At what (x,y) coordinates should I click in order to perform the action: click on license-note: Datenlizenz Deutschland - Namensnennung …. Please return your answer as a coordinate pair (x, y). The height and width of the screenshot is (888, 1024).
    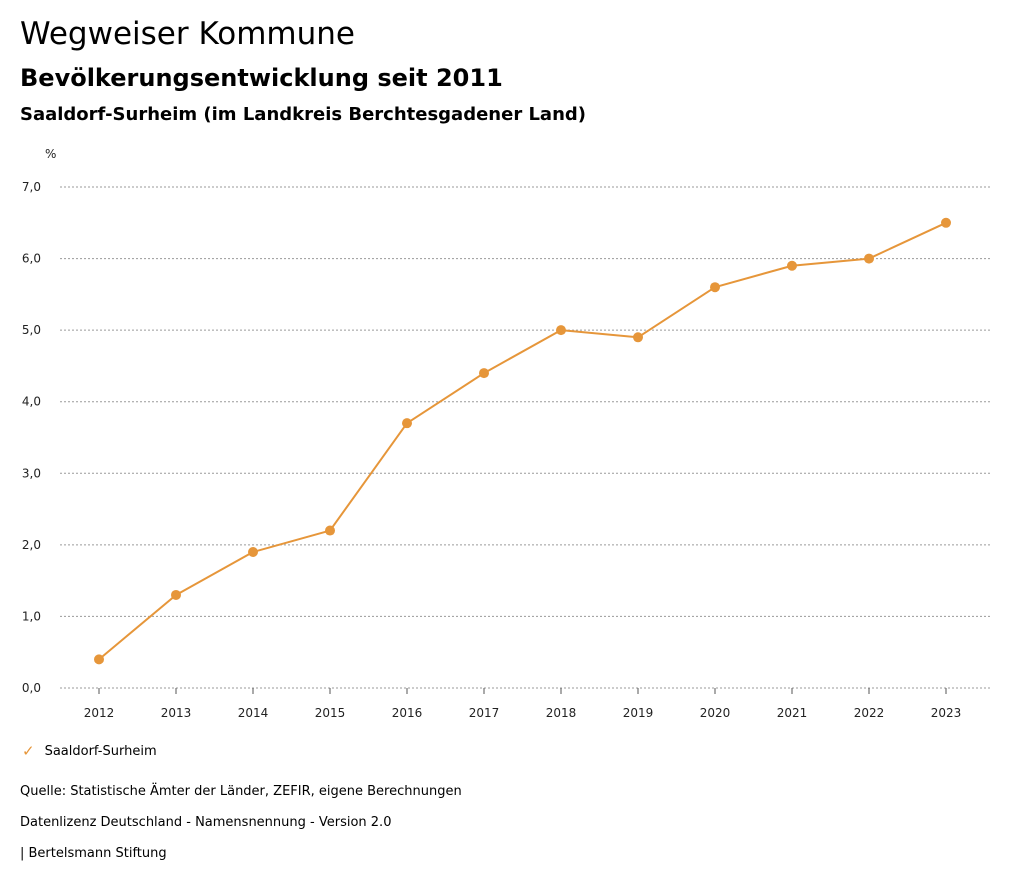
    Looking at the image, I should click on (206, 822).